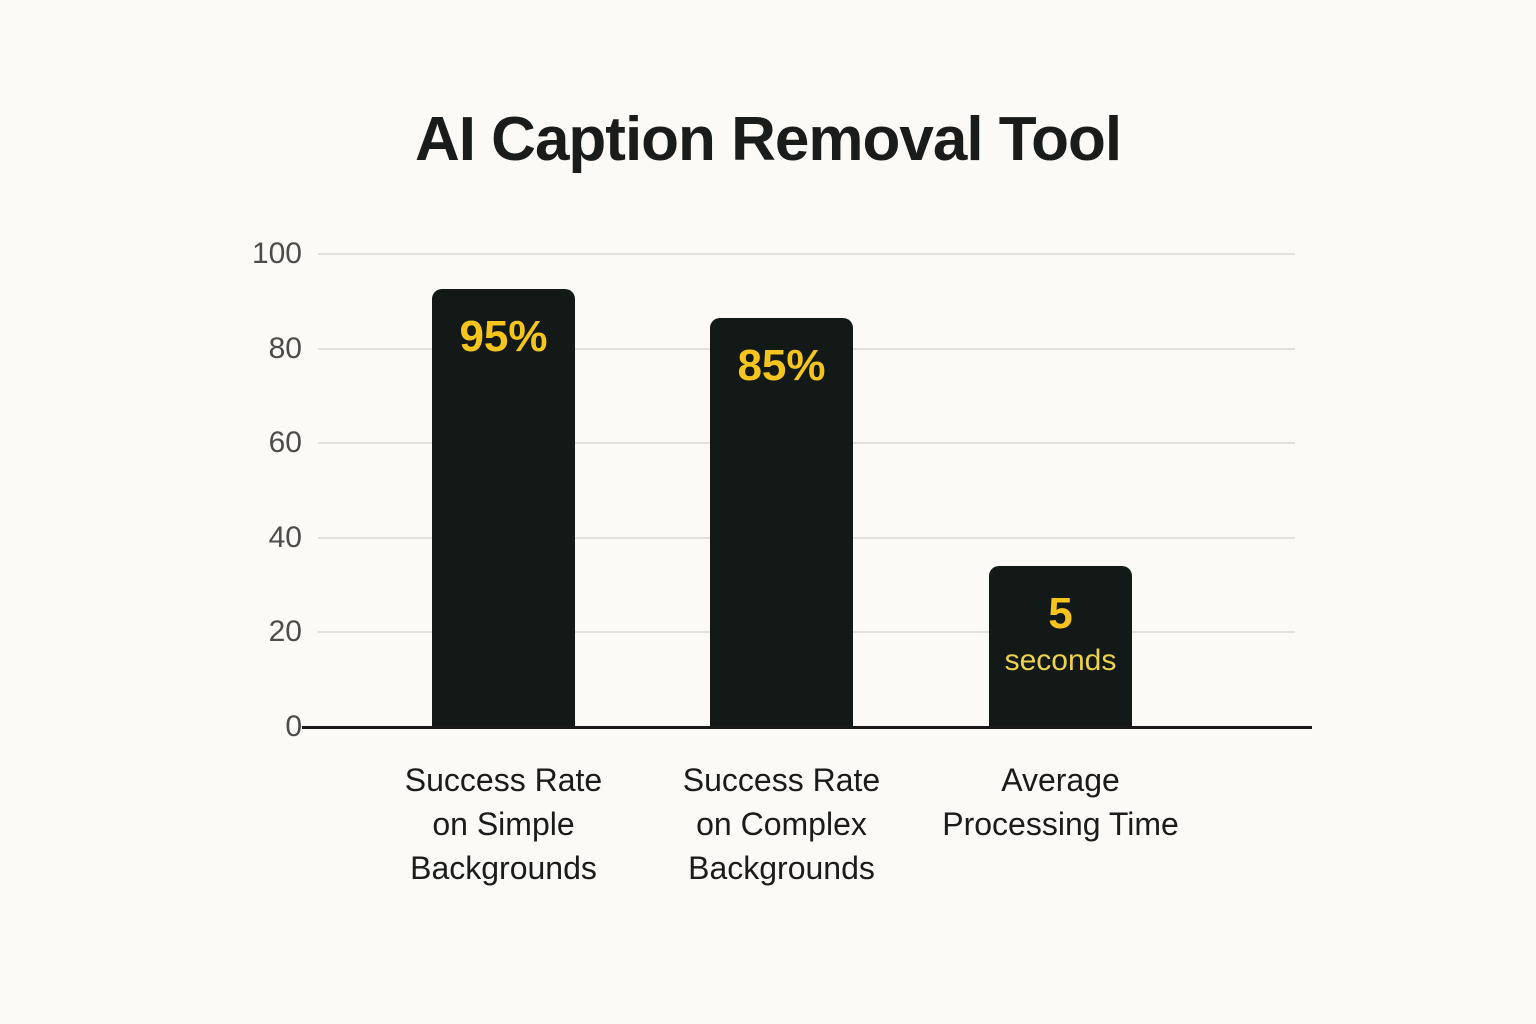 The image size is (1536, 1024). Describe the element at coordinates (285, 537) in the screenshot. I see `y-tick-label-40: 40` at that location.